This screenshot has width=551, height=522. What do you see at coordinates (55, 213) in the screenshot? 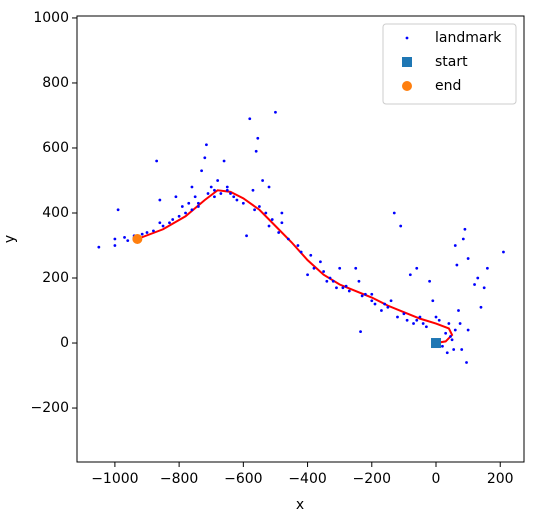
I see `y-tick-label: 400` at bounding box center [55, 213].